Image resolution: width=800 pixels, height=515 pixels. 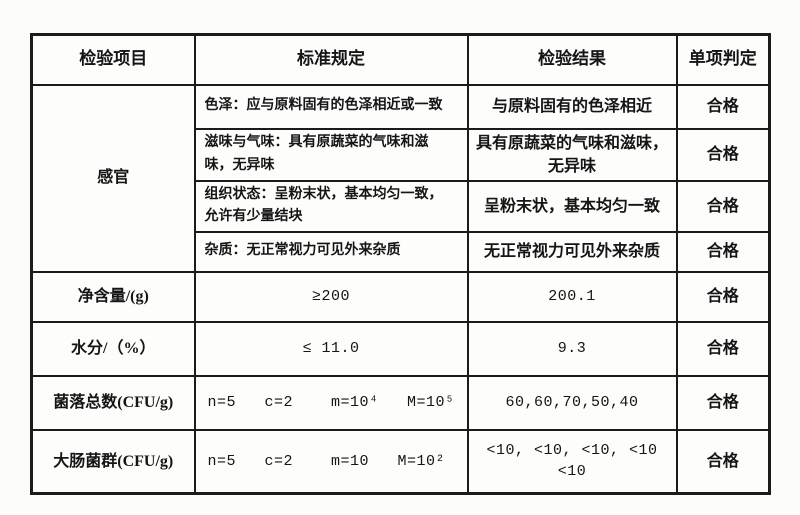 What do you see at coordinates (572, 251) in the screenshot?
I see `cell-impurities-result: 无正常视力可见外来杂质` at bounding box center [572, 251].